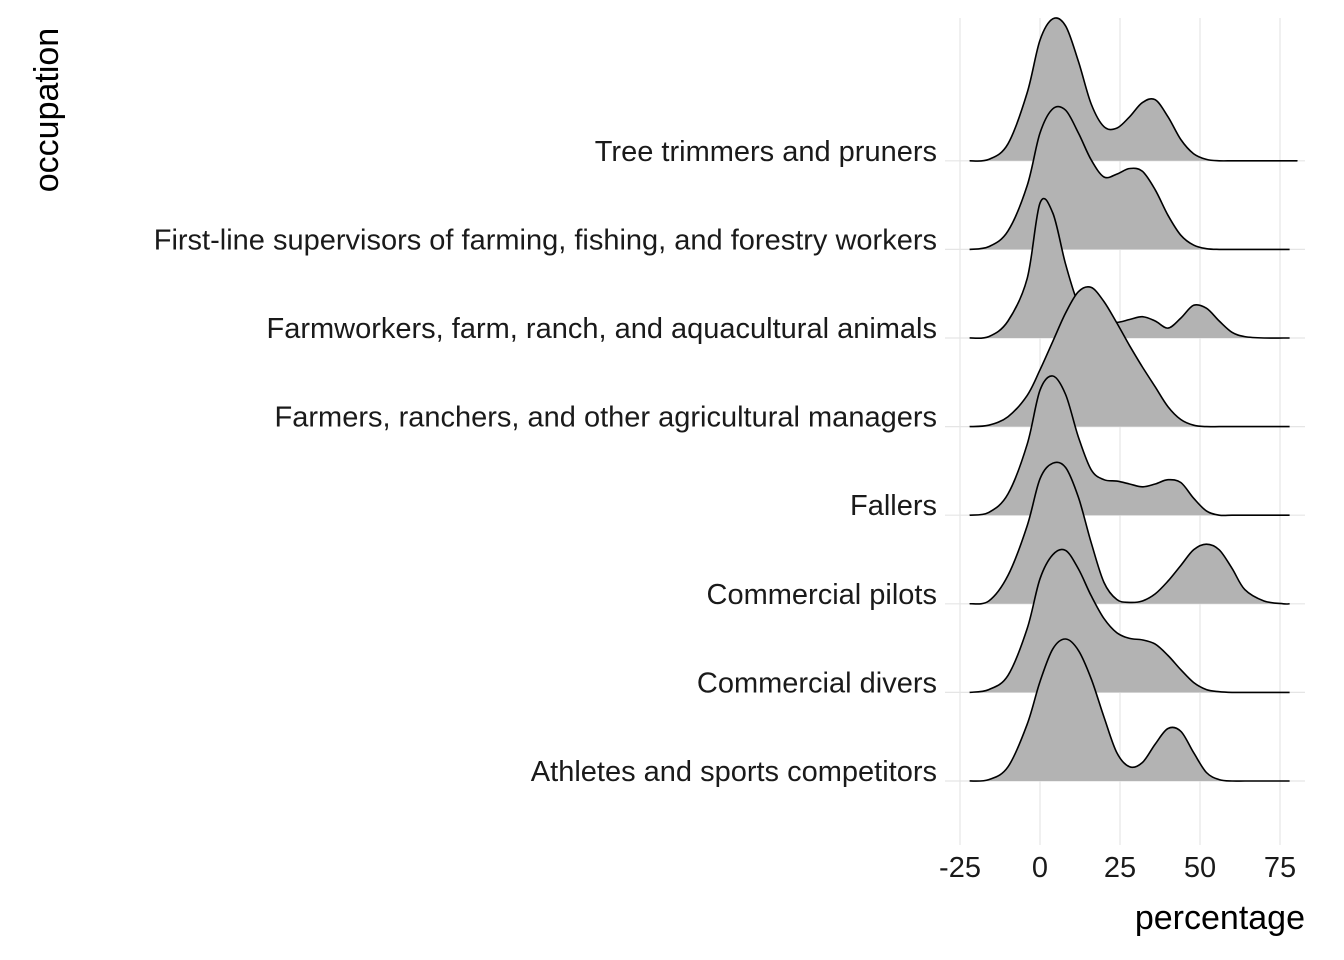  I want to click on y-axis-title: occupation, so click(47, 110).